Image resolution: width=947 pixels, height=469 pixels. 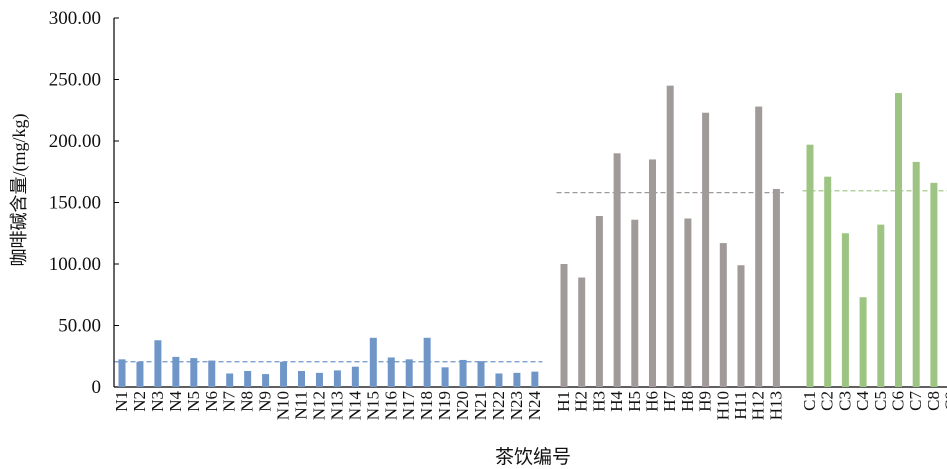 I want to click on x-tick-label-N9: N9, so click(x=265, y=401).